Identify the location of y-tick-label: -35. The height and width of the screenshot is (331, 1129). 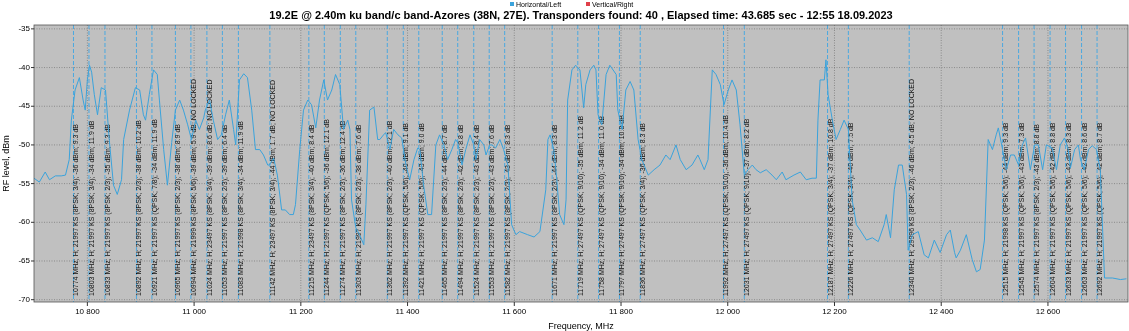
(24, 28).